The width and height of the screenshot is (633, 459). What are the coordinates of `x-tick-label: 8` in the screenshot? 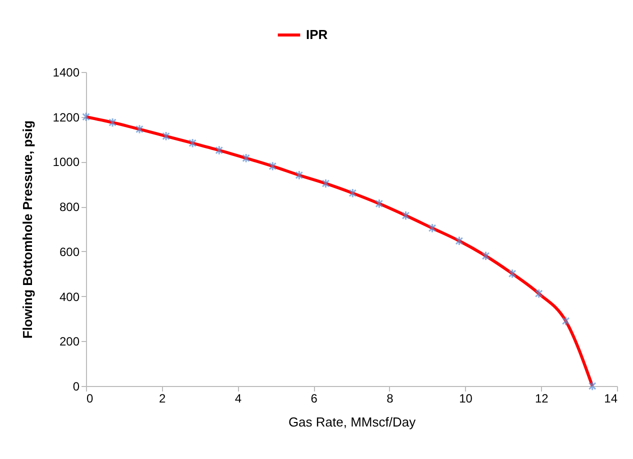 It's located at (390, 399).